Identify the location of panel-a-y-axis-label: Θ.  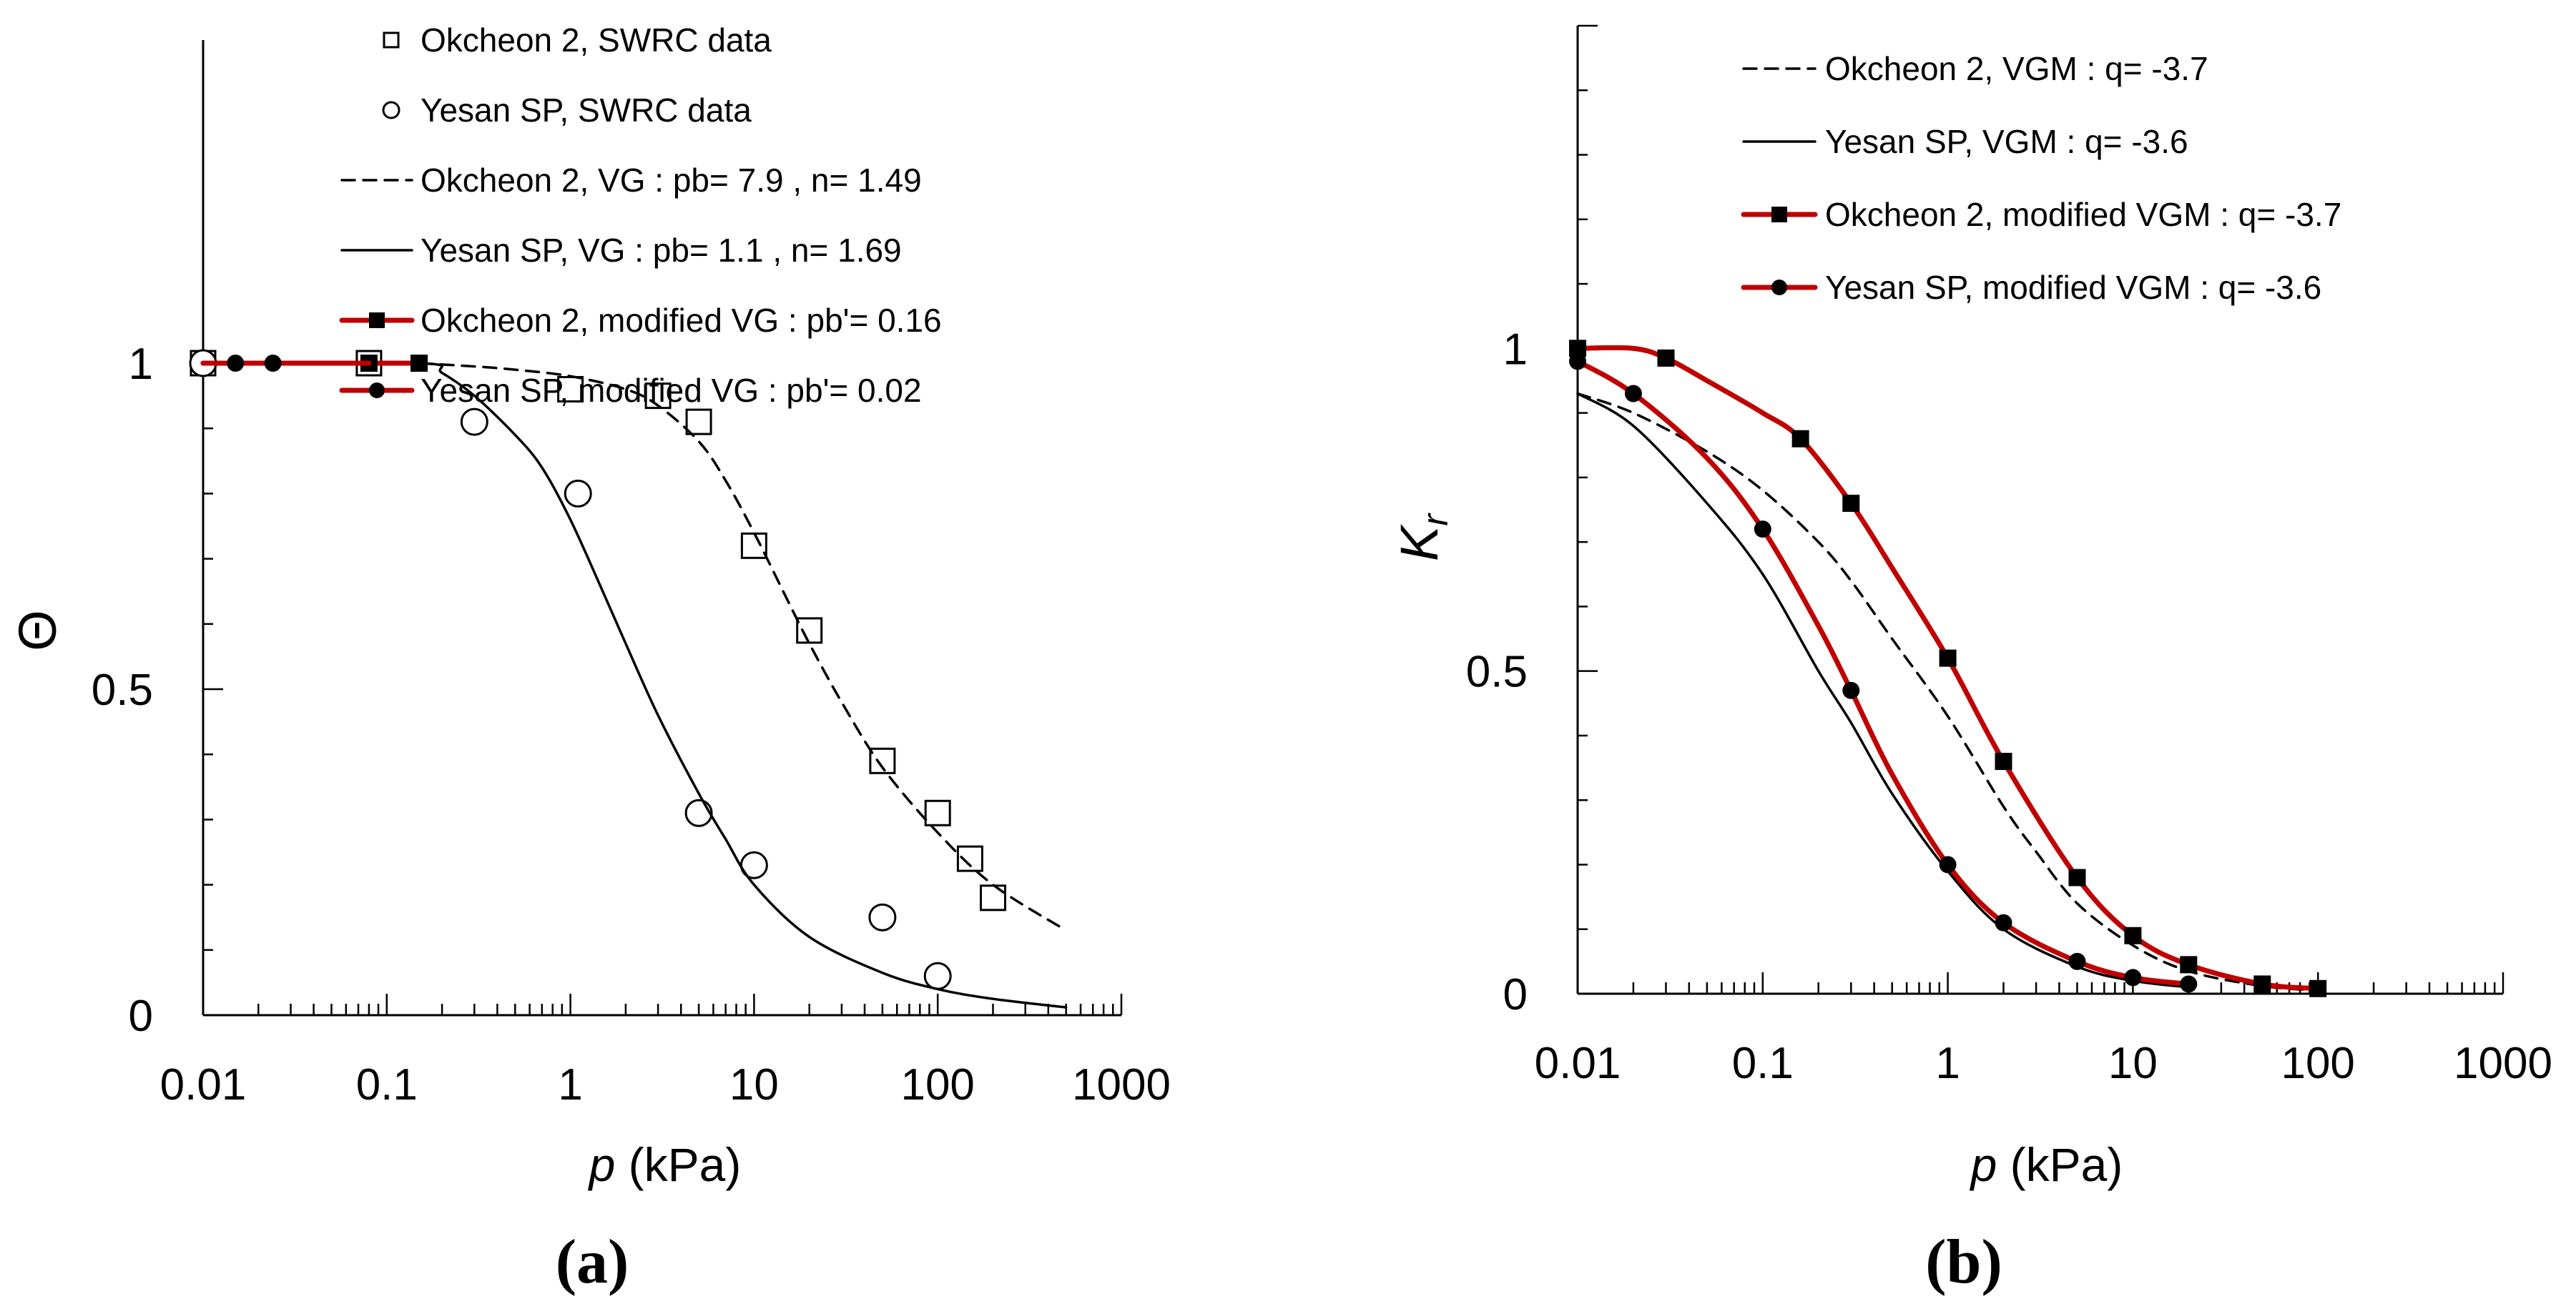
(38, 630).